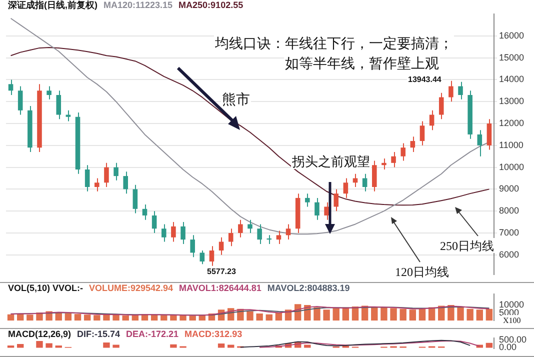 The height and width of the screenshot is (357, 534). Describe the element at coordinates (511, 123) in the screenshot. I see `y-tick-label: 12000` at that location.